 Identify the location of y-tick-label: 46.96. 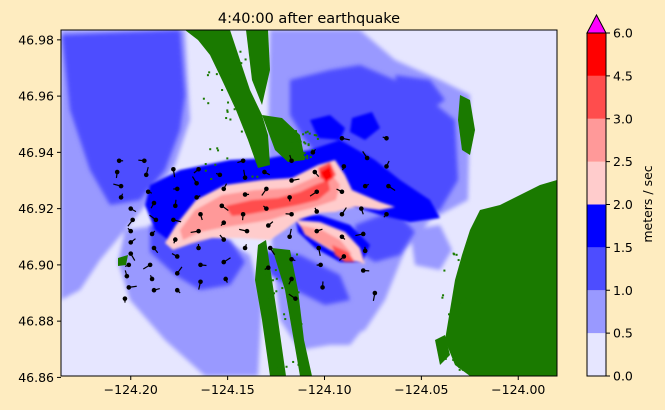
(36, 96).